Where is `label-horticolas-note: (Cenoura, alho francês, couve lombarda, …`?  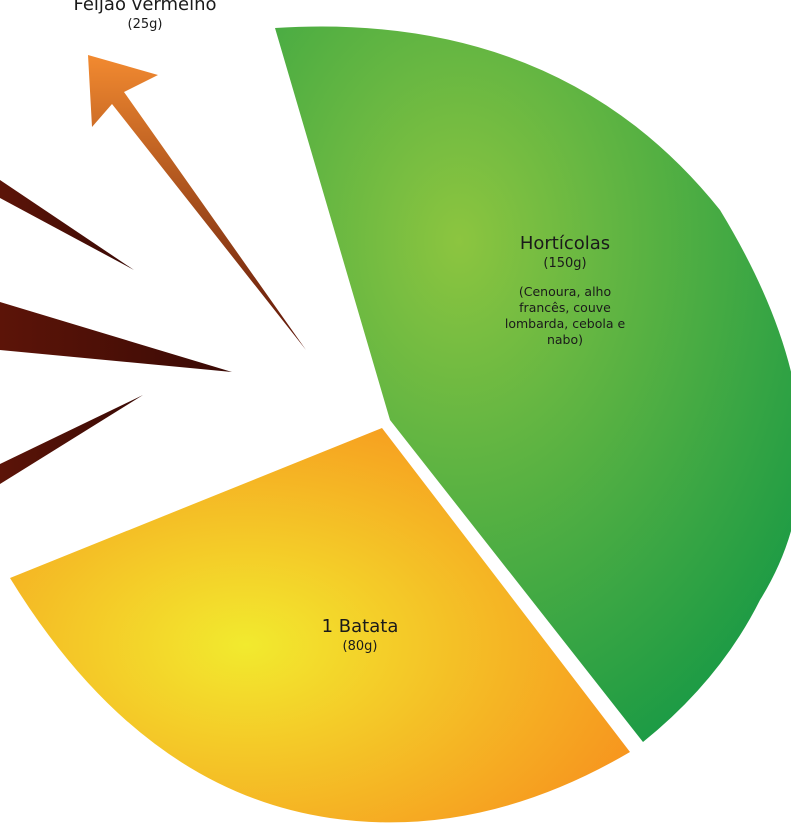
label-horticolas-note: (Cenoura, alho francês, couve lombarda, … is located at coordinates (565, 315).